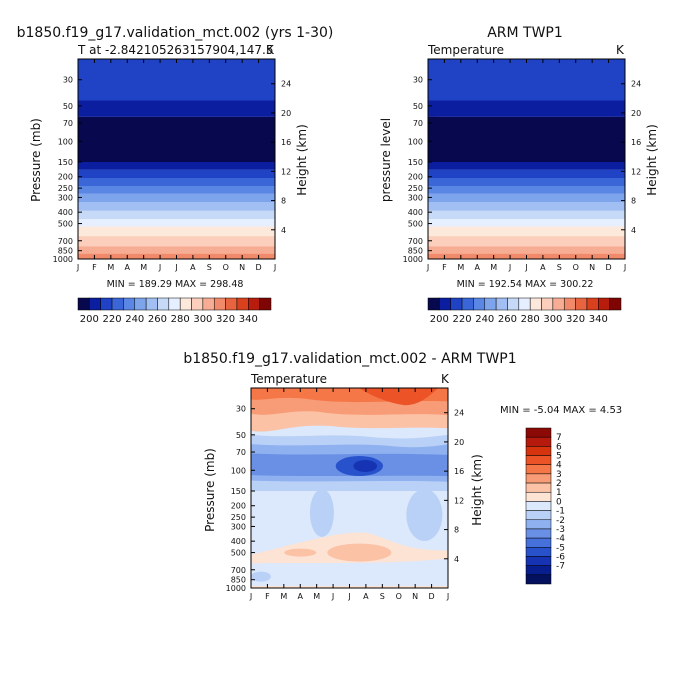  I want to click on y-tick-label: 850, so click(415, 251).